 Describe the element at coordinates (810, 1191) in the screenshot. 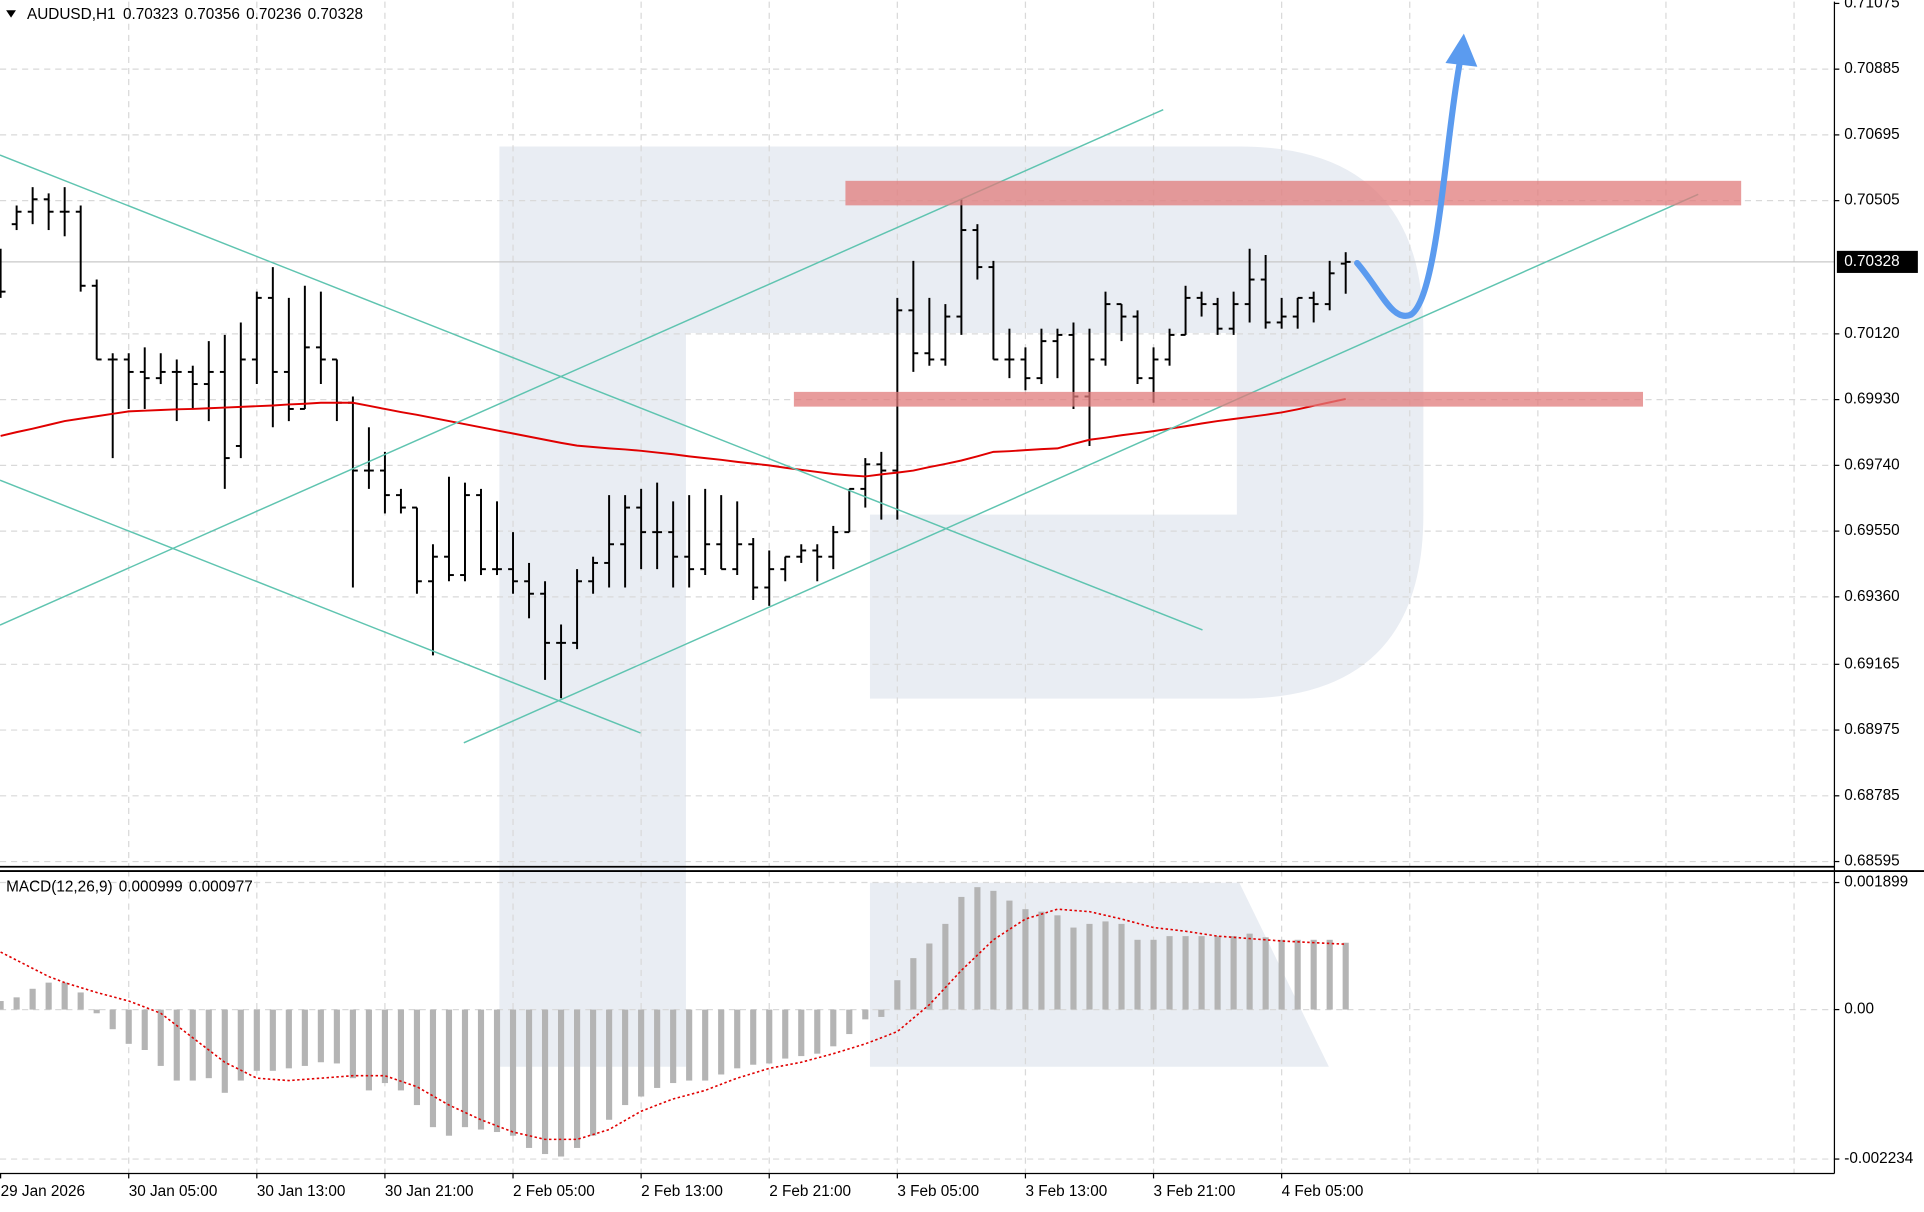

I see `x-tick-label: 2 Feb 21:00` at that location.